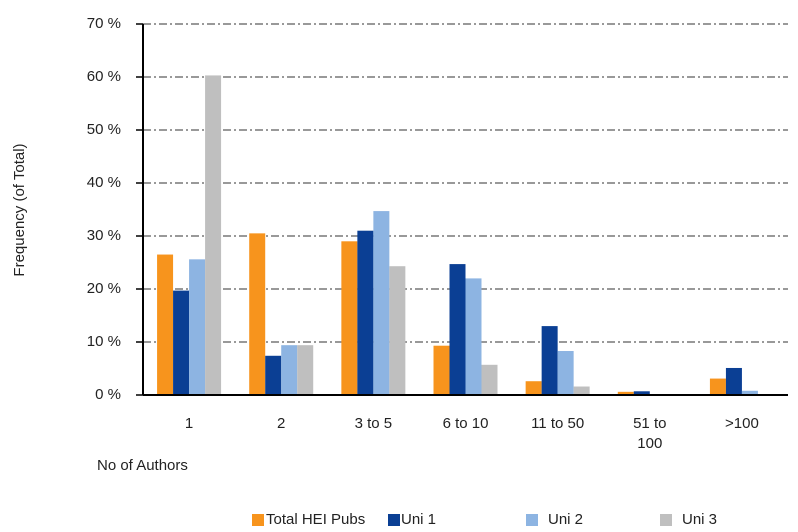  I want to click on y-tick-label: 20 %, so click(104, 288).